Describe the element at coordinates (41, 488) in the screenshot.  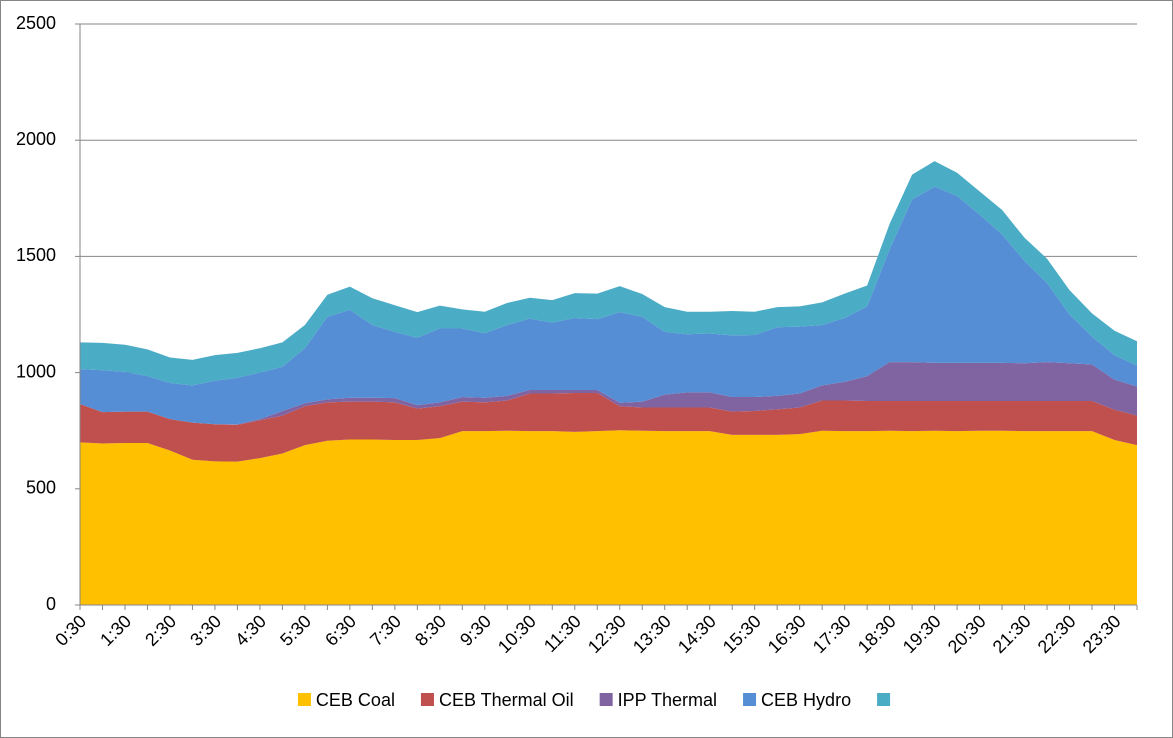
I see `y-tick-label: 500` at that location.